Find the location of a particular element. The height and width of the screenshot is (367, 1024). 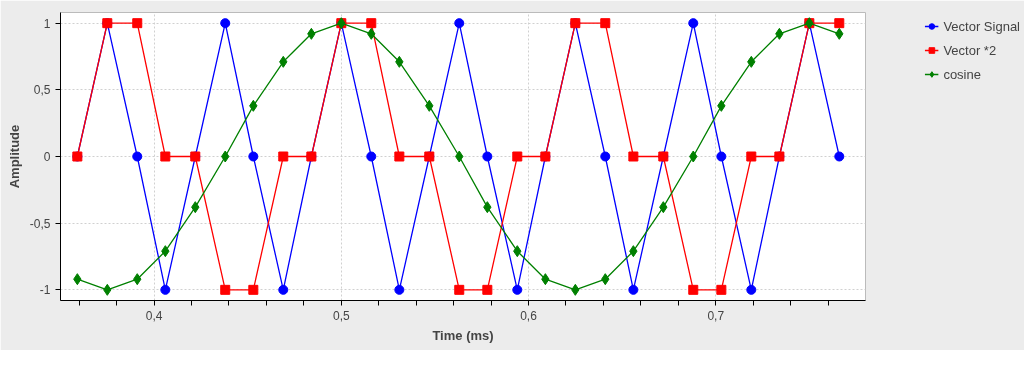

legend-label: Vector *2 is located at coordinates (970, 50).